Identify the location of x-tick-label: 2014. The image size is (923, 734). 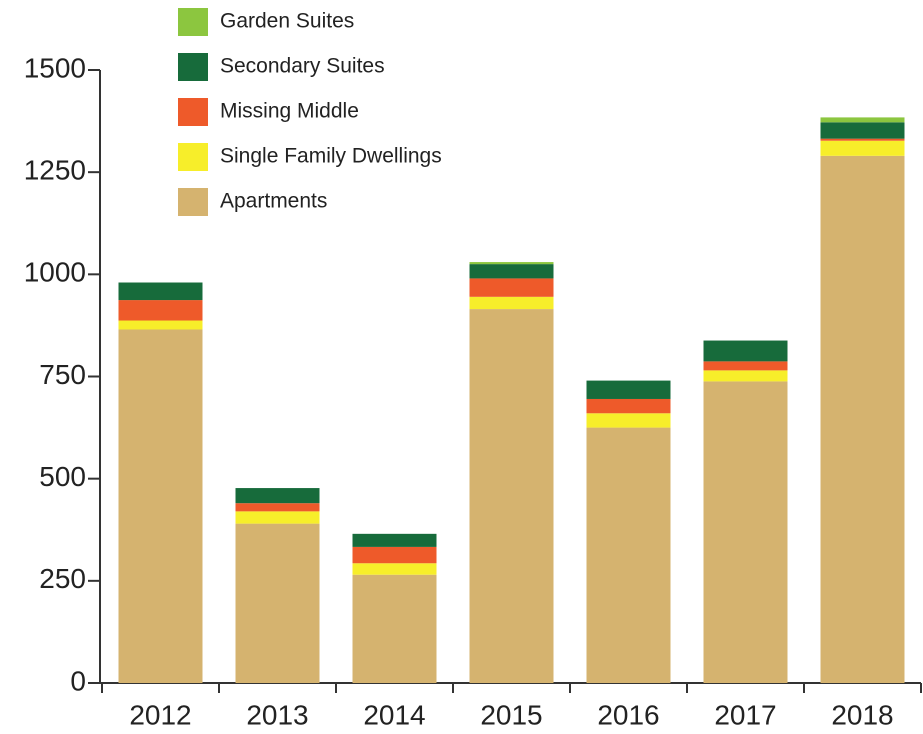
(394, 714).